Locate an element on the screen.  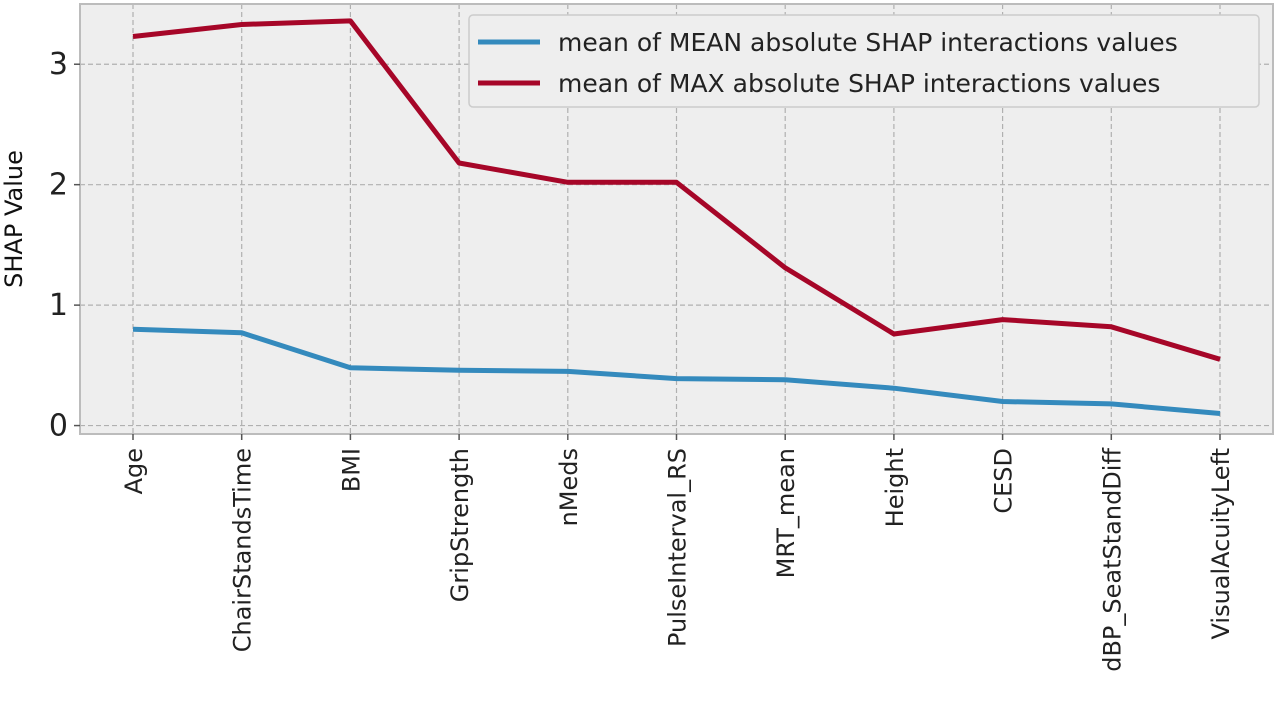
x-tick-label: CESD is located at coordinates (1004, 481).